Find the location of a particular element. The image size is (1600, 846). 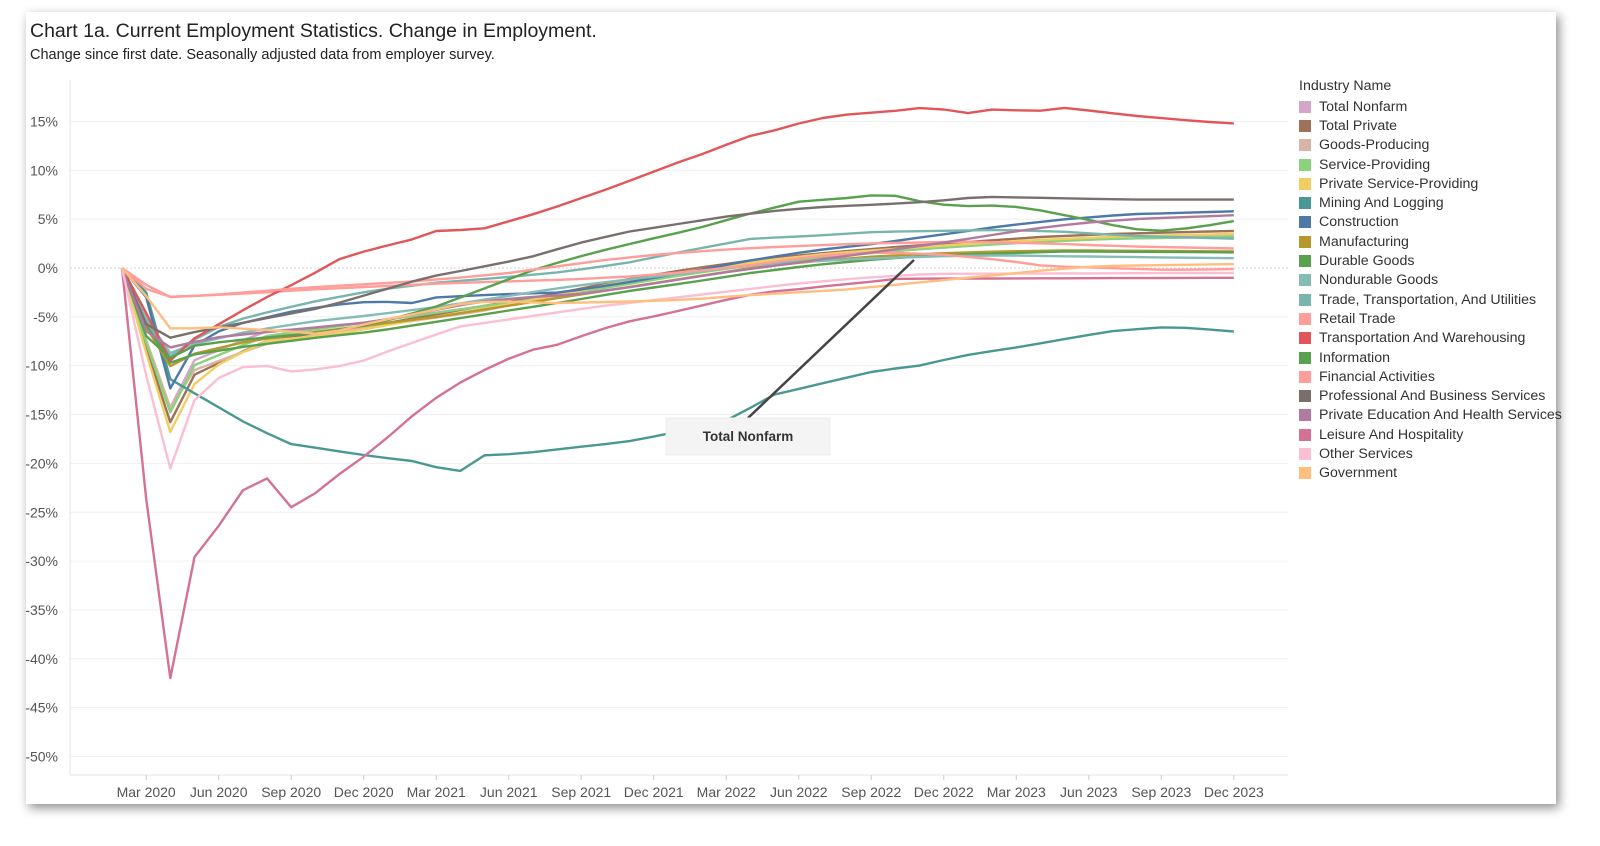

legend-item: Other Services is located at coordinates (1430, 453).